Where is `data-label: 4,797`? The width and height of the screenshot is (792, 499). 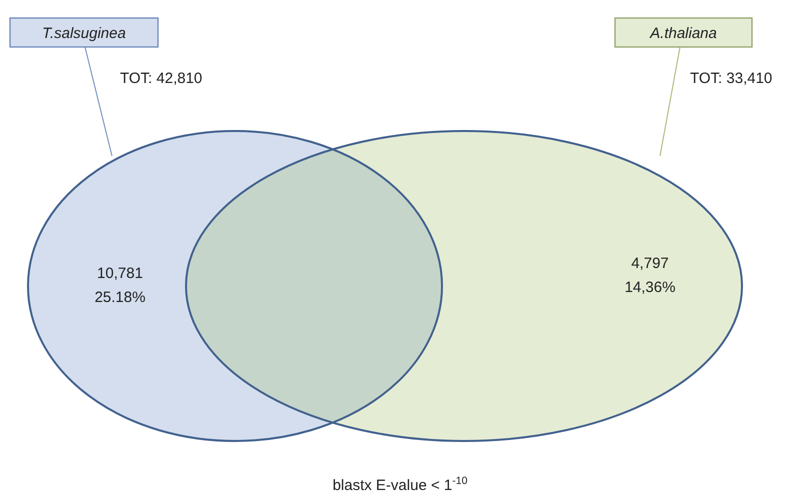 data-label: 4,797 is located at coordinates (650, 263).